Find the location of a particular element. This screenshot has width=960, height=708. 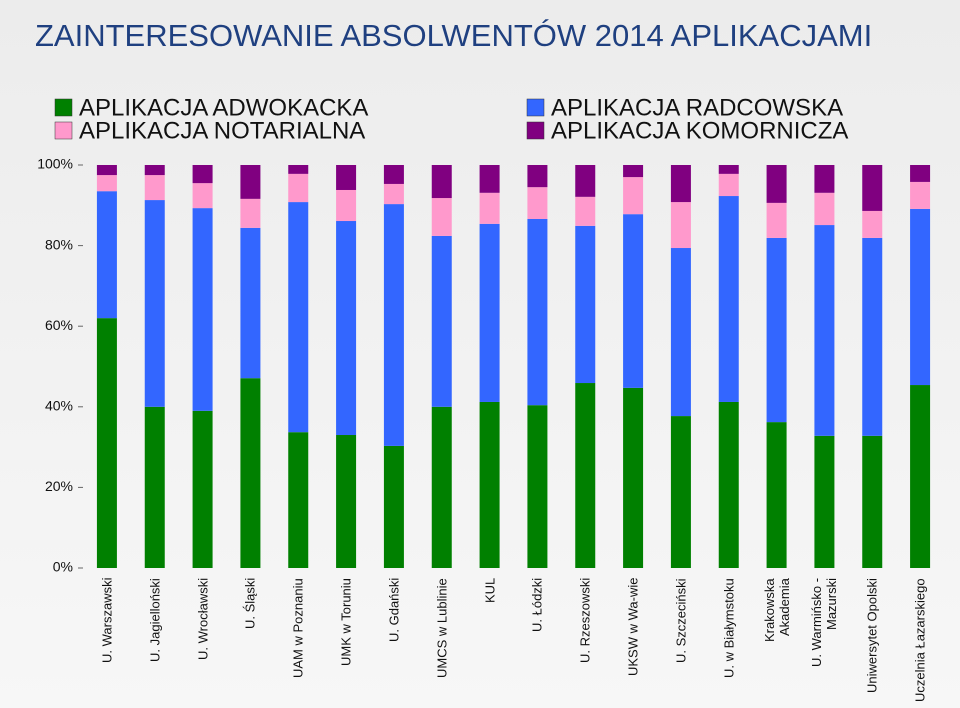

y-tick-label: 20% is located at coordinates (59, 486).